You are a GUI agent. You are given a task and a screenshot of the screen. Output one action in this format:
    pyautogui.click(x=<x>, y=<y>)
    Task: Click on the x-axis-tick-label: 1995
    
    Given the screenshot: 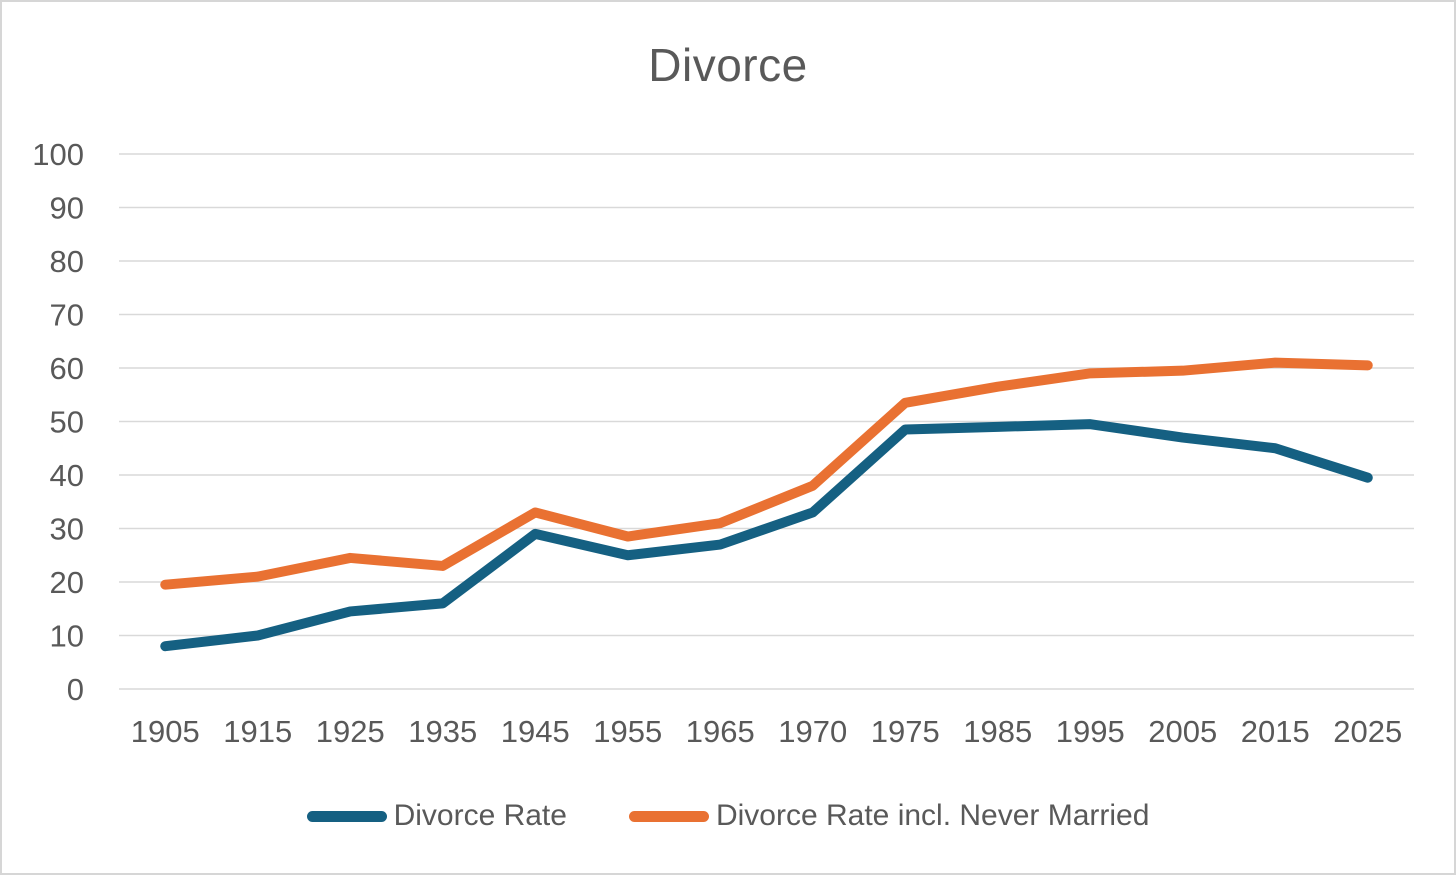 What is the action you would take?
    pyautogui.click(x=1090, y=731)
    